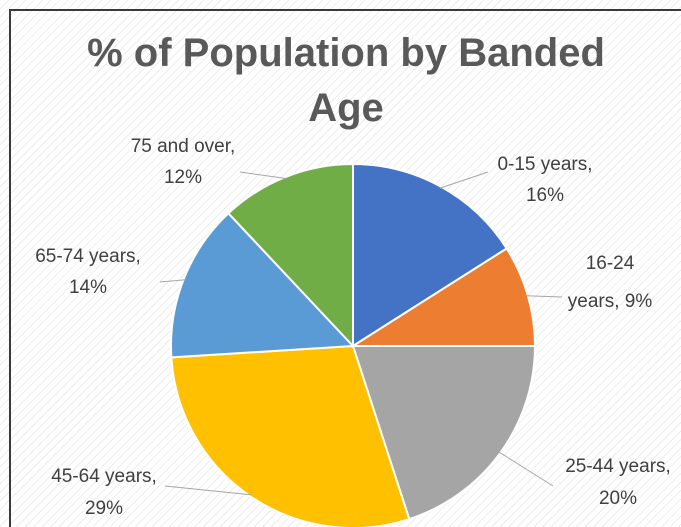 The height and width of the screenshot is (527, 681). I want to click on data-label-75-and-over: 75 and over, 12%, so click(183, 162).